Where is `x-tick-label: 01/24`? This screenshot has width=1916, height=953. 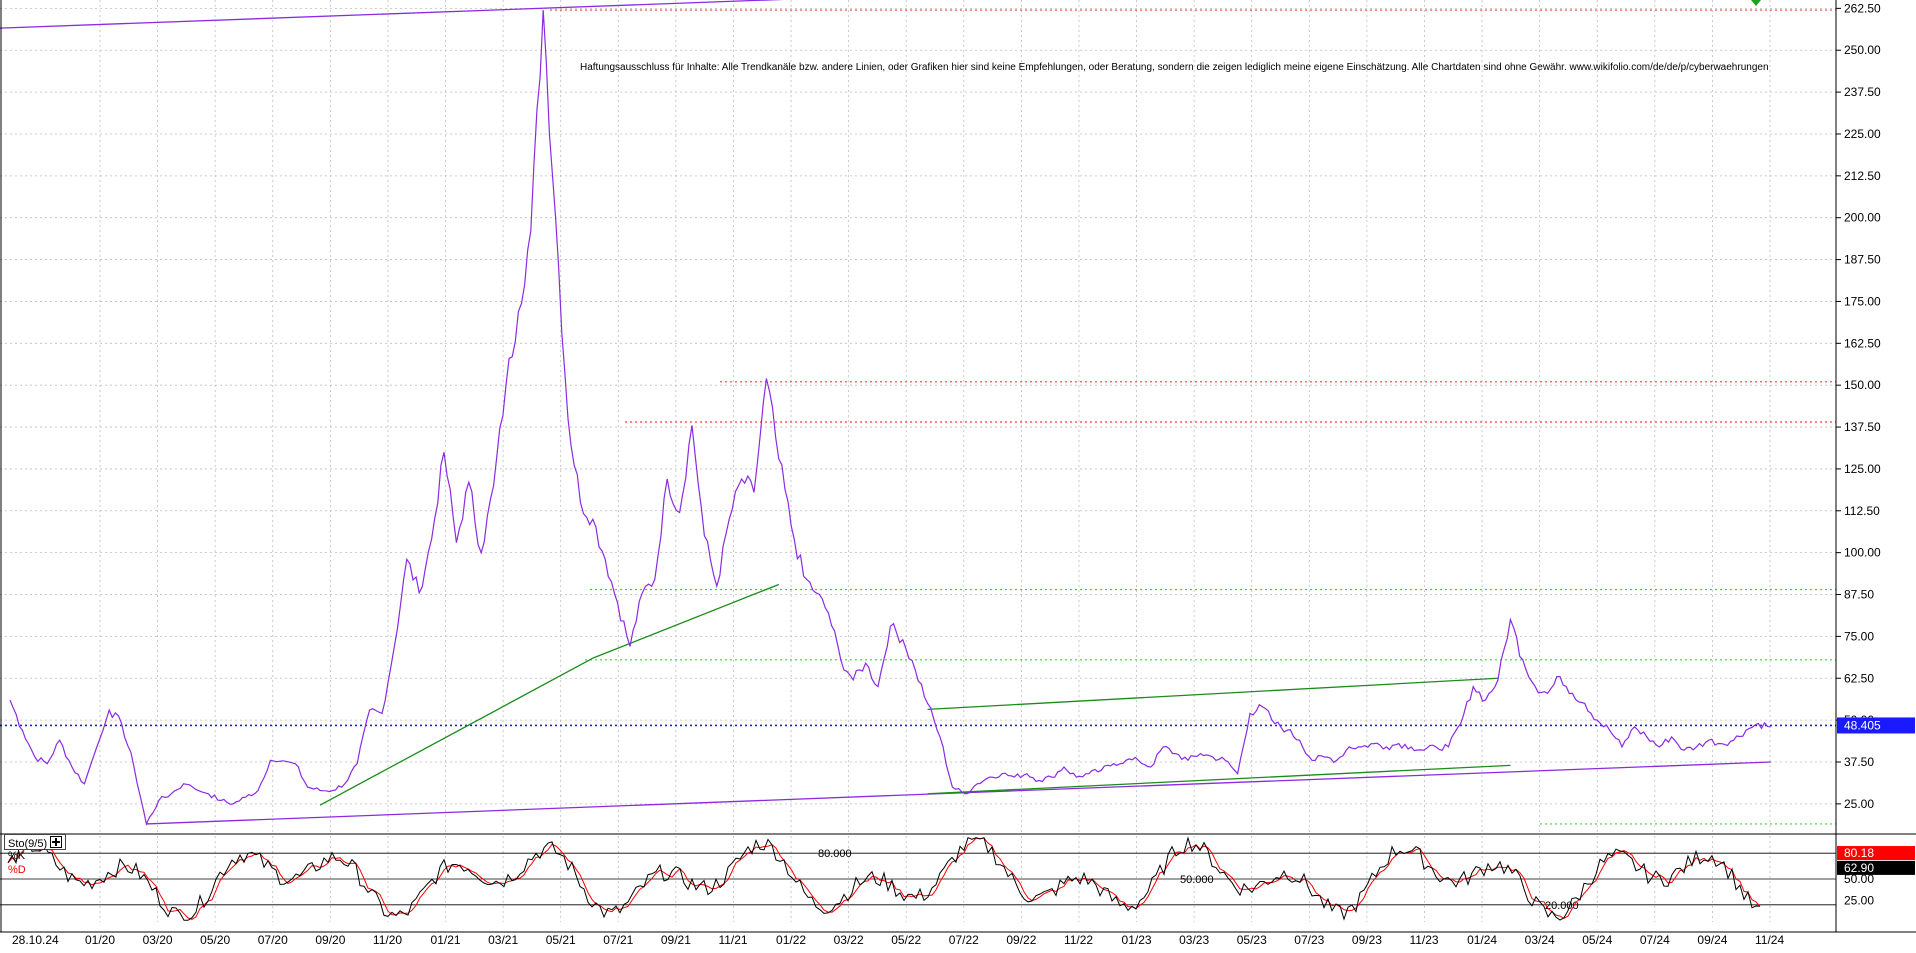
x-tick-label: 01/24 is located at coordinates (1482, 940).